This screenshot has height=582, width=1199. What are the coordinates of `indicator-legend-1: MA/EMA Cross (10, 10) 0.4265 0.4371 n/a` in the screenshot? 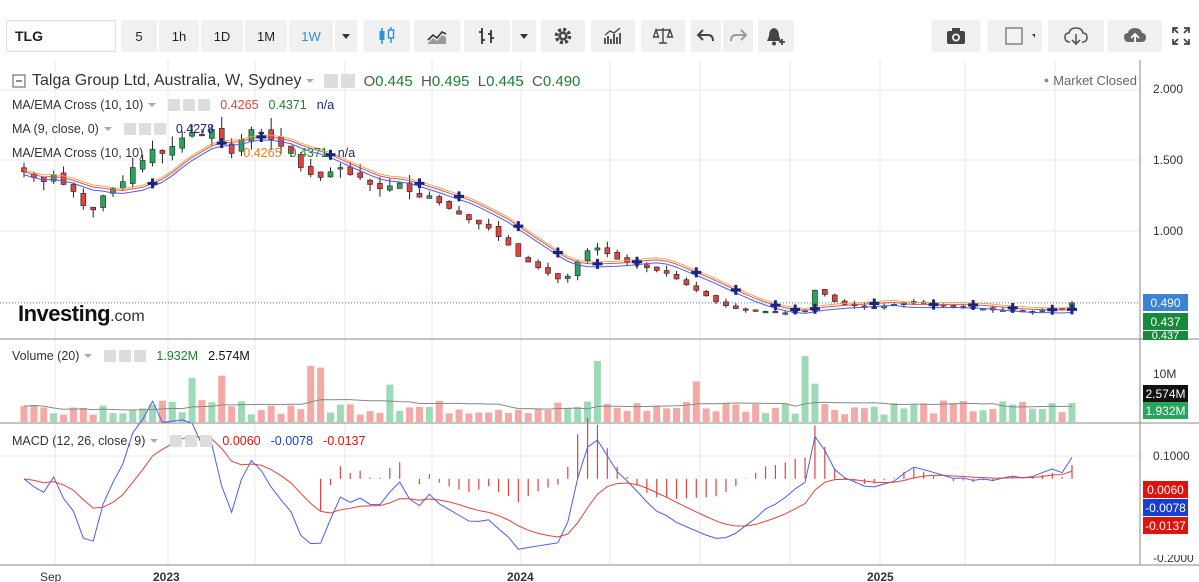 It's located at (173, 105).